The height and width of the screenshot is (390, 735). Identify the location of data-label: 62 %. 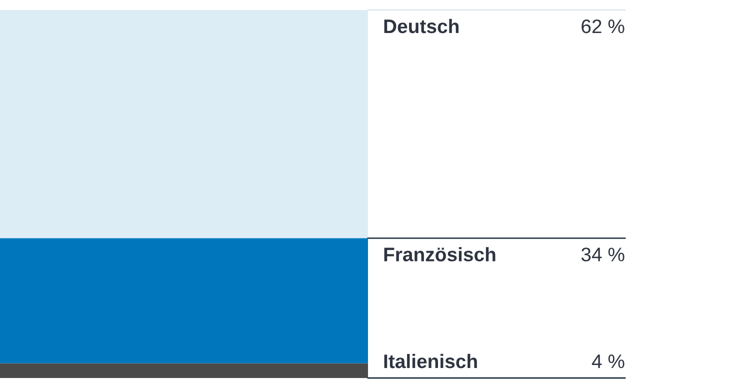
(603, 26).